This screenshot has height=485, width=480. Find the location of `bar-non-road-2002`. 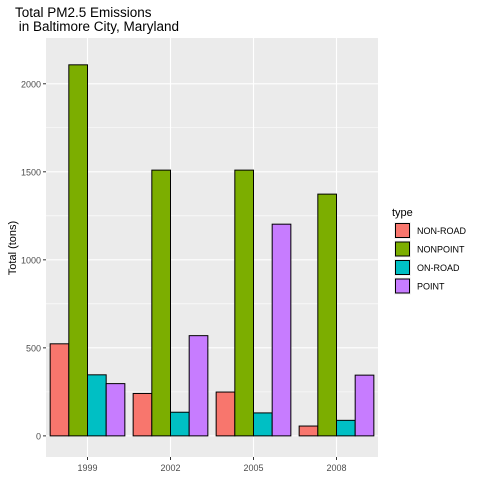

bar-non-road-2002 is located at coordinates (142, 414).